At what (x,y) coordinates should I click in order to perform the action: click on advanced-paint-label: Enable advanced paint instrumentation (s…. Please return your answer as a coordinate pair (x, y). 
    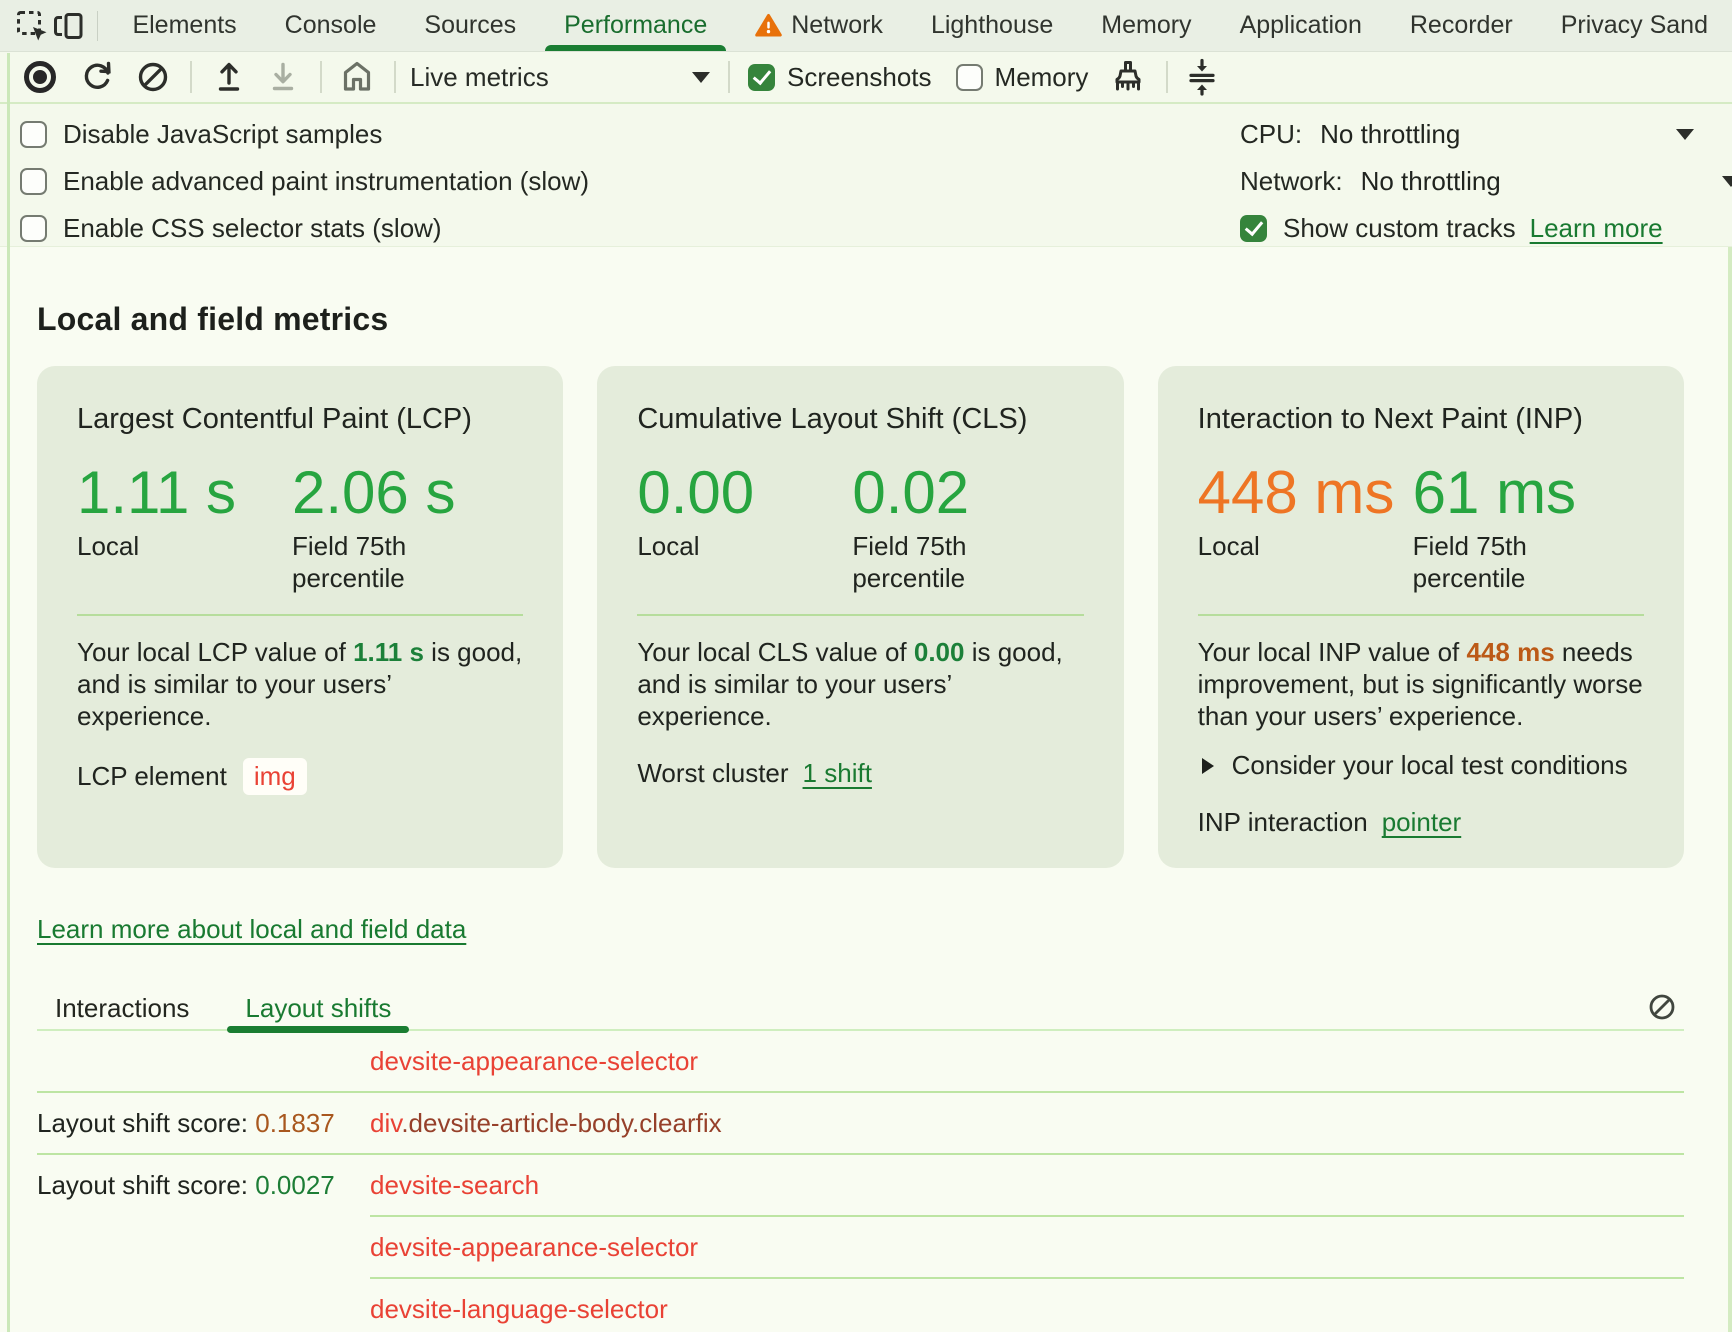
    Looking at the image, I should click on (326, 180).